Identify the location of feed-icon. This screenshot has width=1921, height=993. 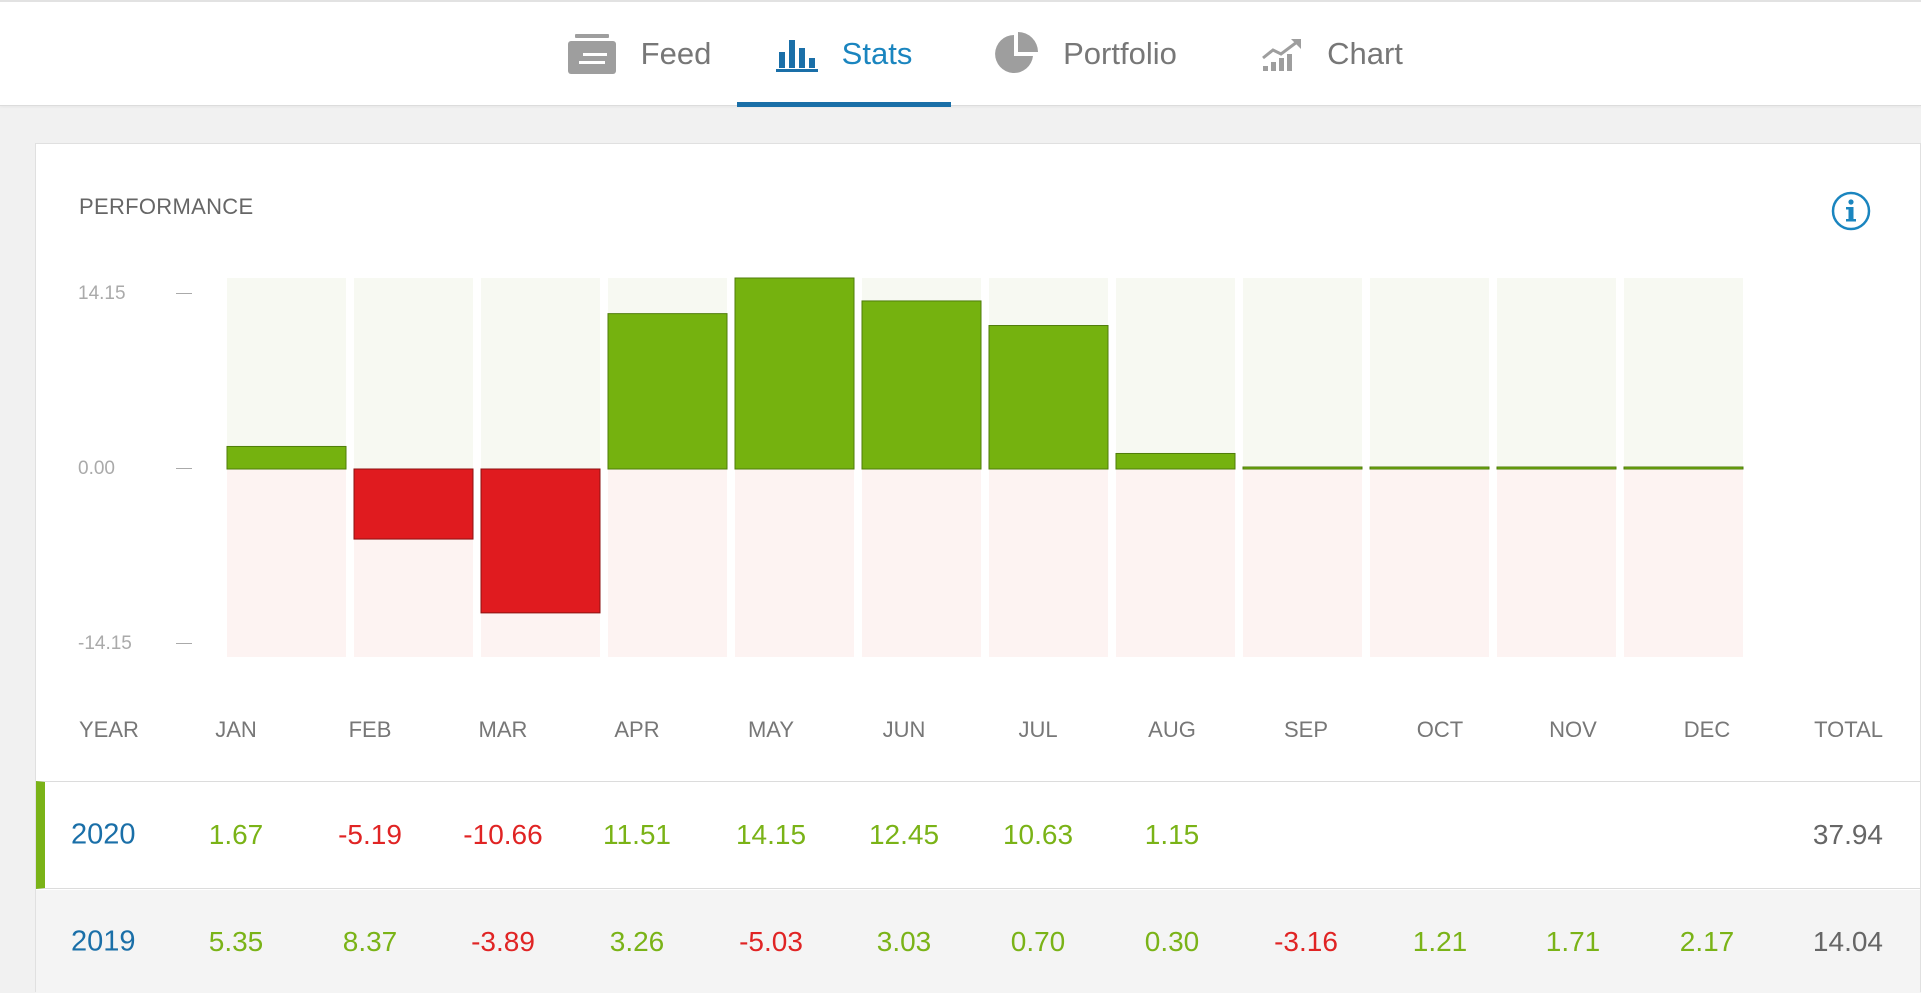
(592, 54).